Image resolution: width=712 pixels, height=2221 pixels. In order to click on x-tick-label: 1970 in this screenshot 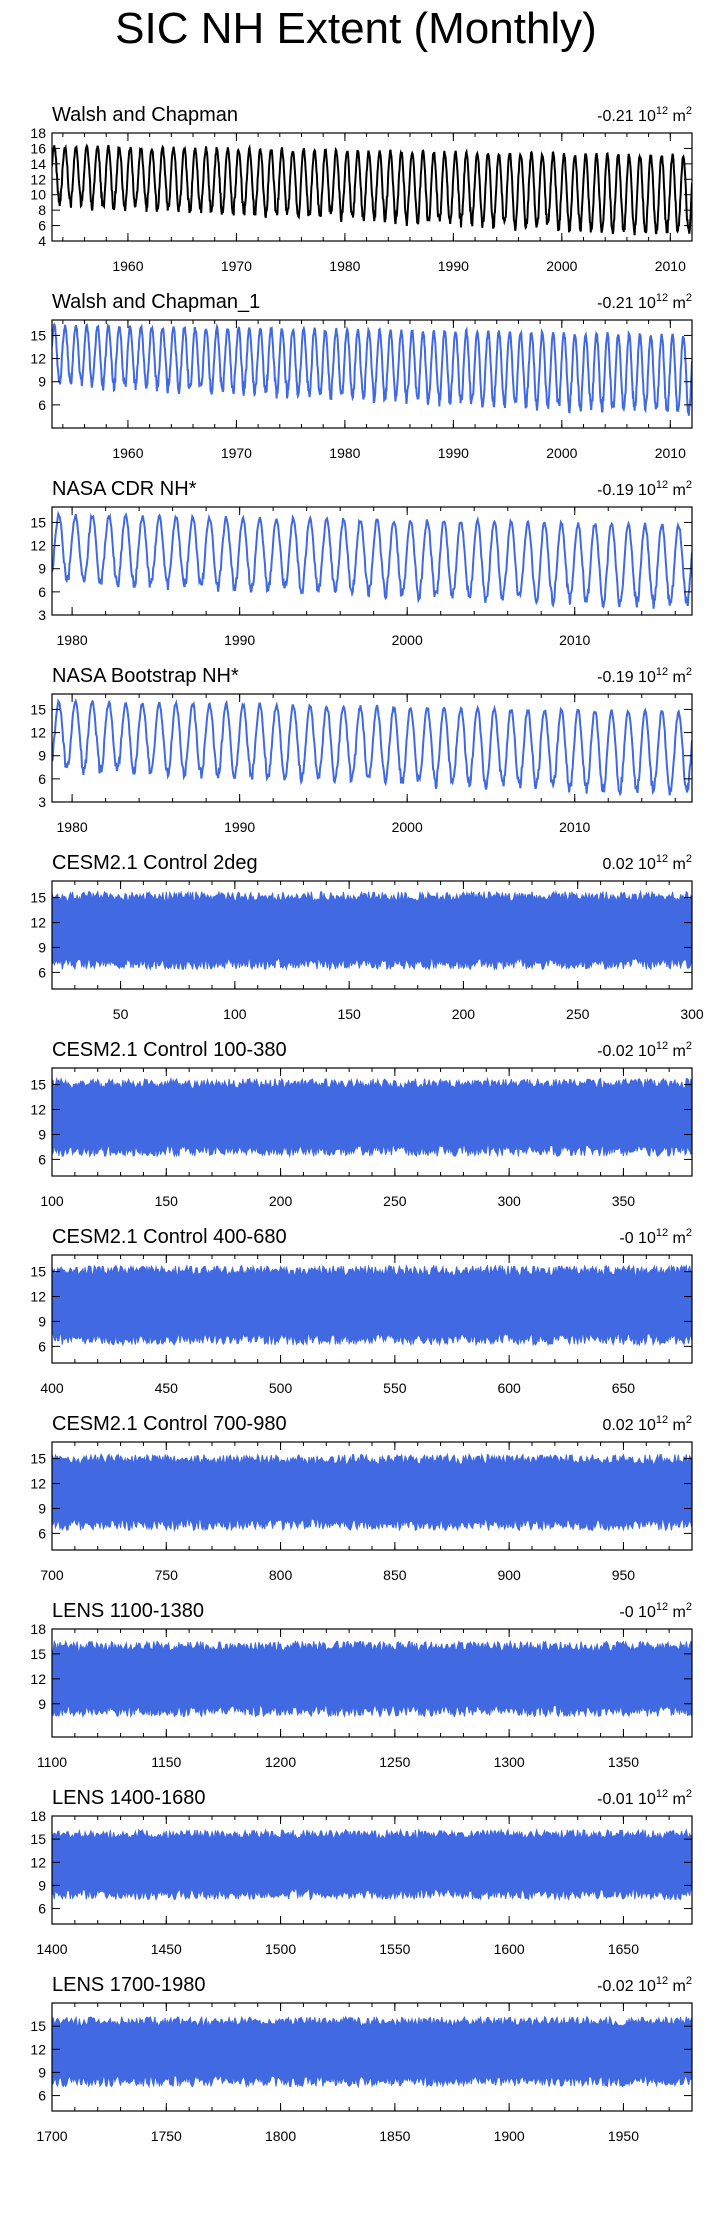, I will do `click(236, 266)`.